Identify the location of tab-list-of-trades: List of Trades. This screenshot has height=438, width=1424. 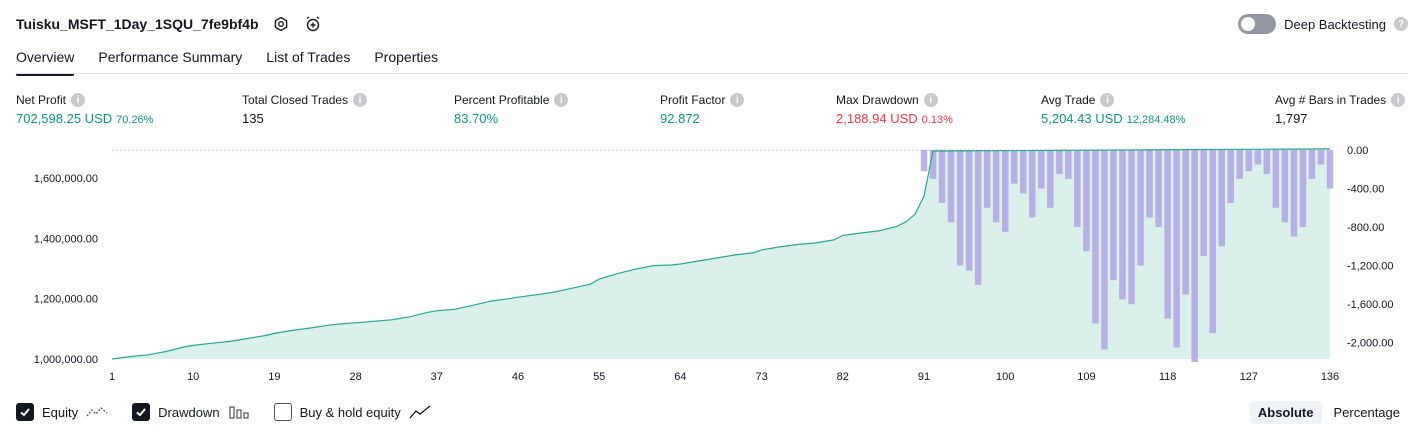
(308, 57).